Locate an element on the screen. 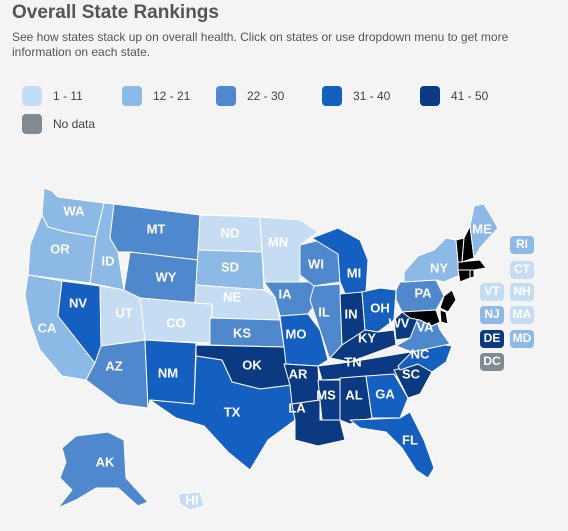  state-box-nh: NH is located at coordinates (522, 292).